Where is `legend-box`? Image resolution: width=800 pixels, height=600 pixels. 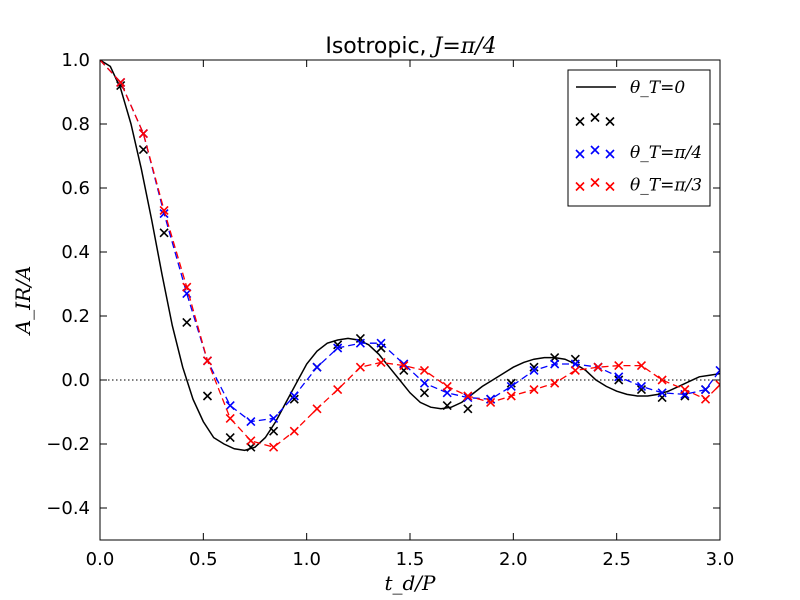 legend-box is located at coordinates (639, 138).